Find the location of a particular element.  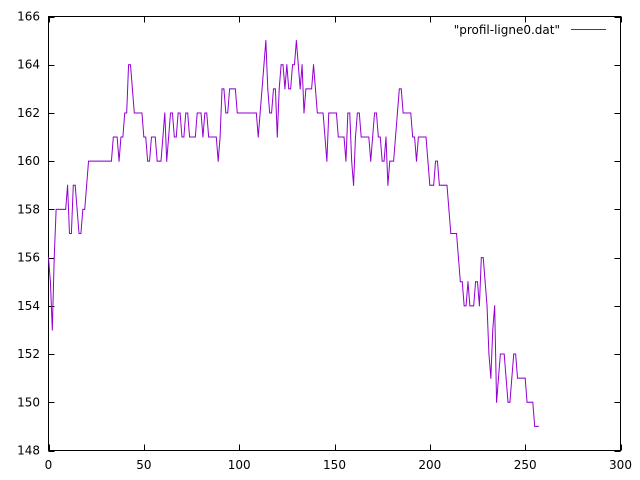

y-tick-label: 148 is located at coordinates (28, 451).